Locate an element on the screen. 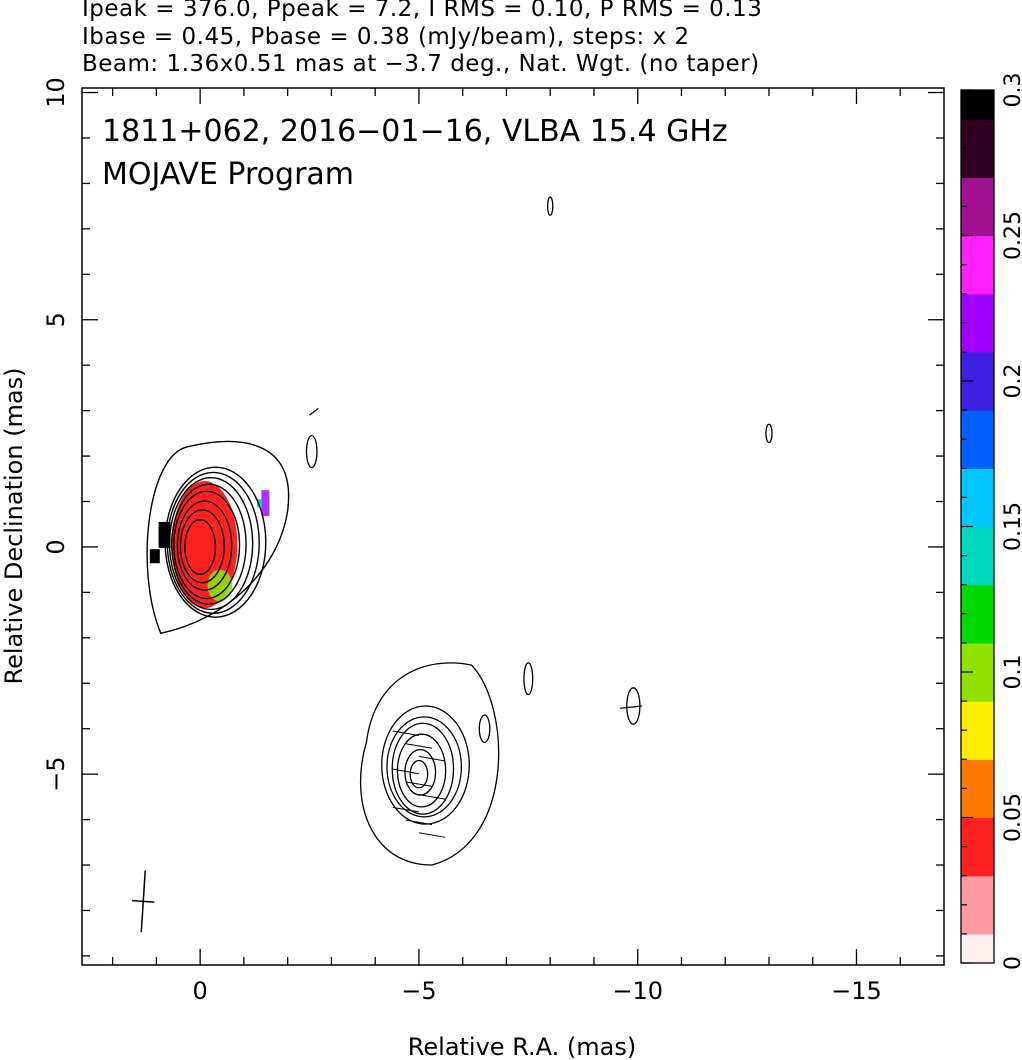 Image resolution: width=1022 pixels, height=1060 pixels. y-tick-label: 0 is located at coordinates (56, 546).